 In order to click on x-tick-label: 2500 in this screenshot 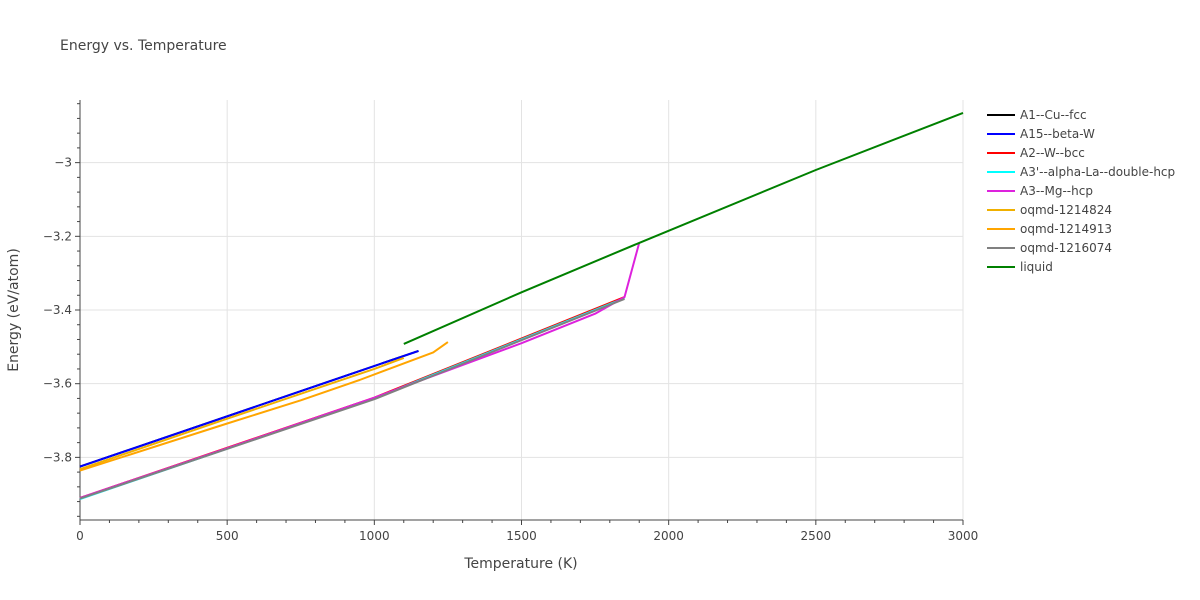, I will do `click(816, 536)`.